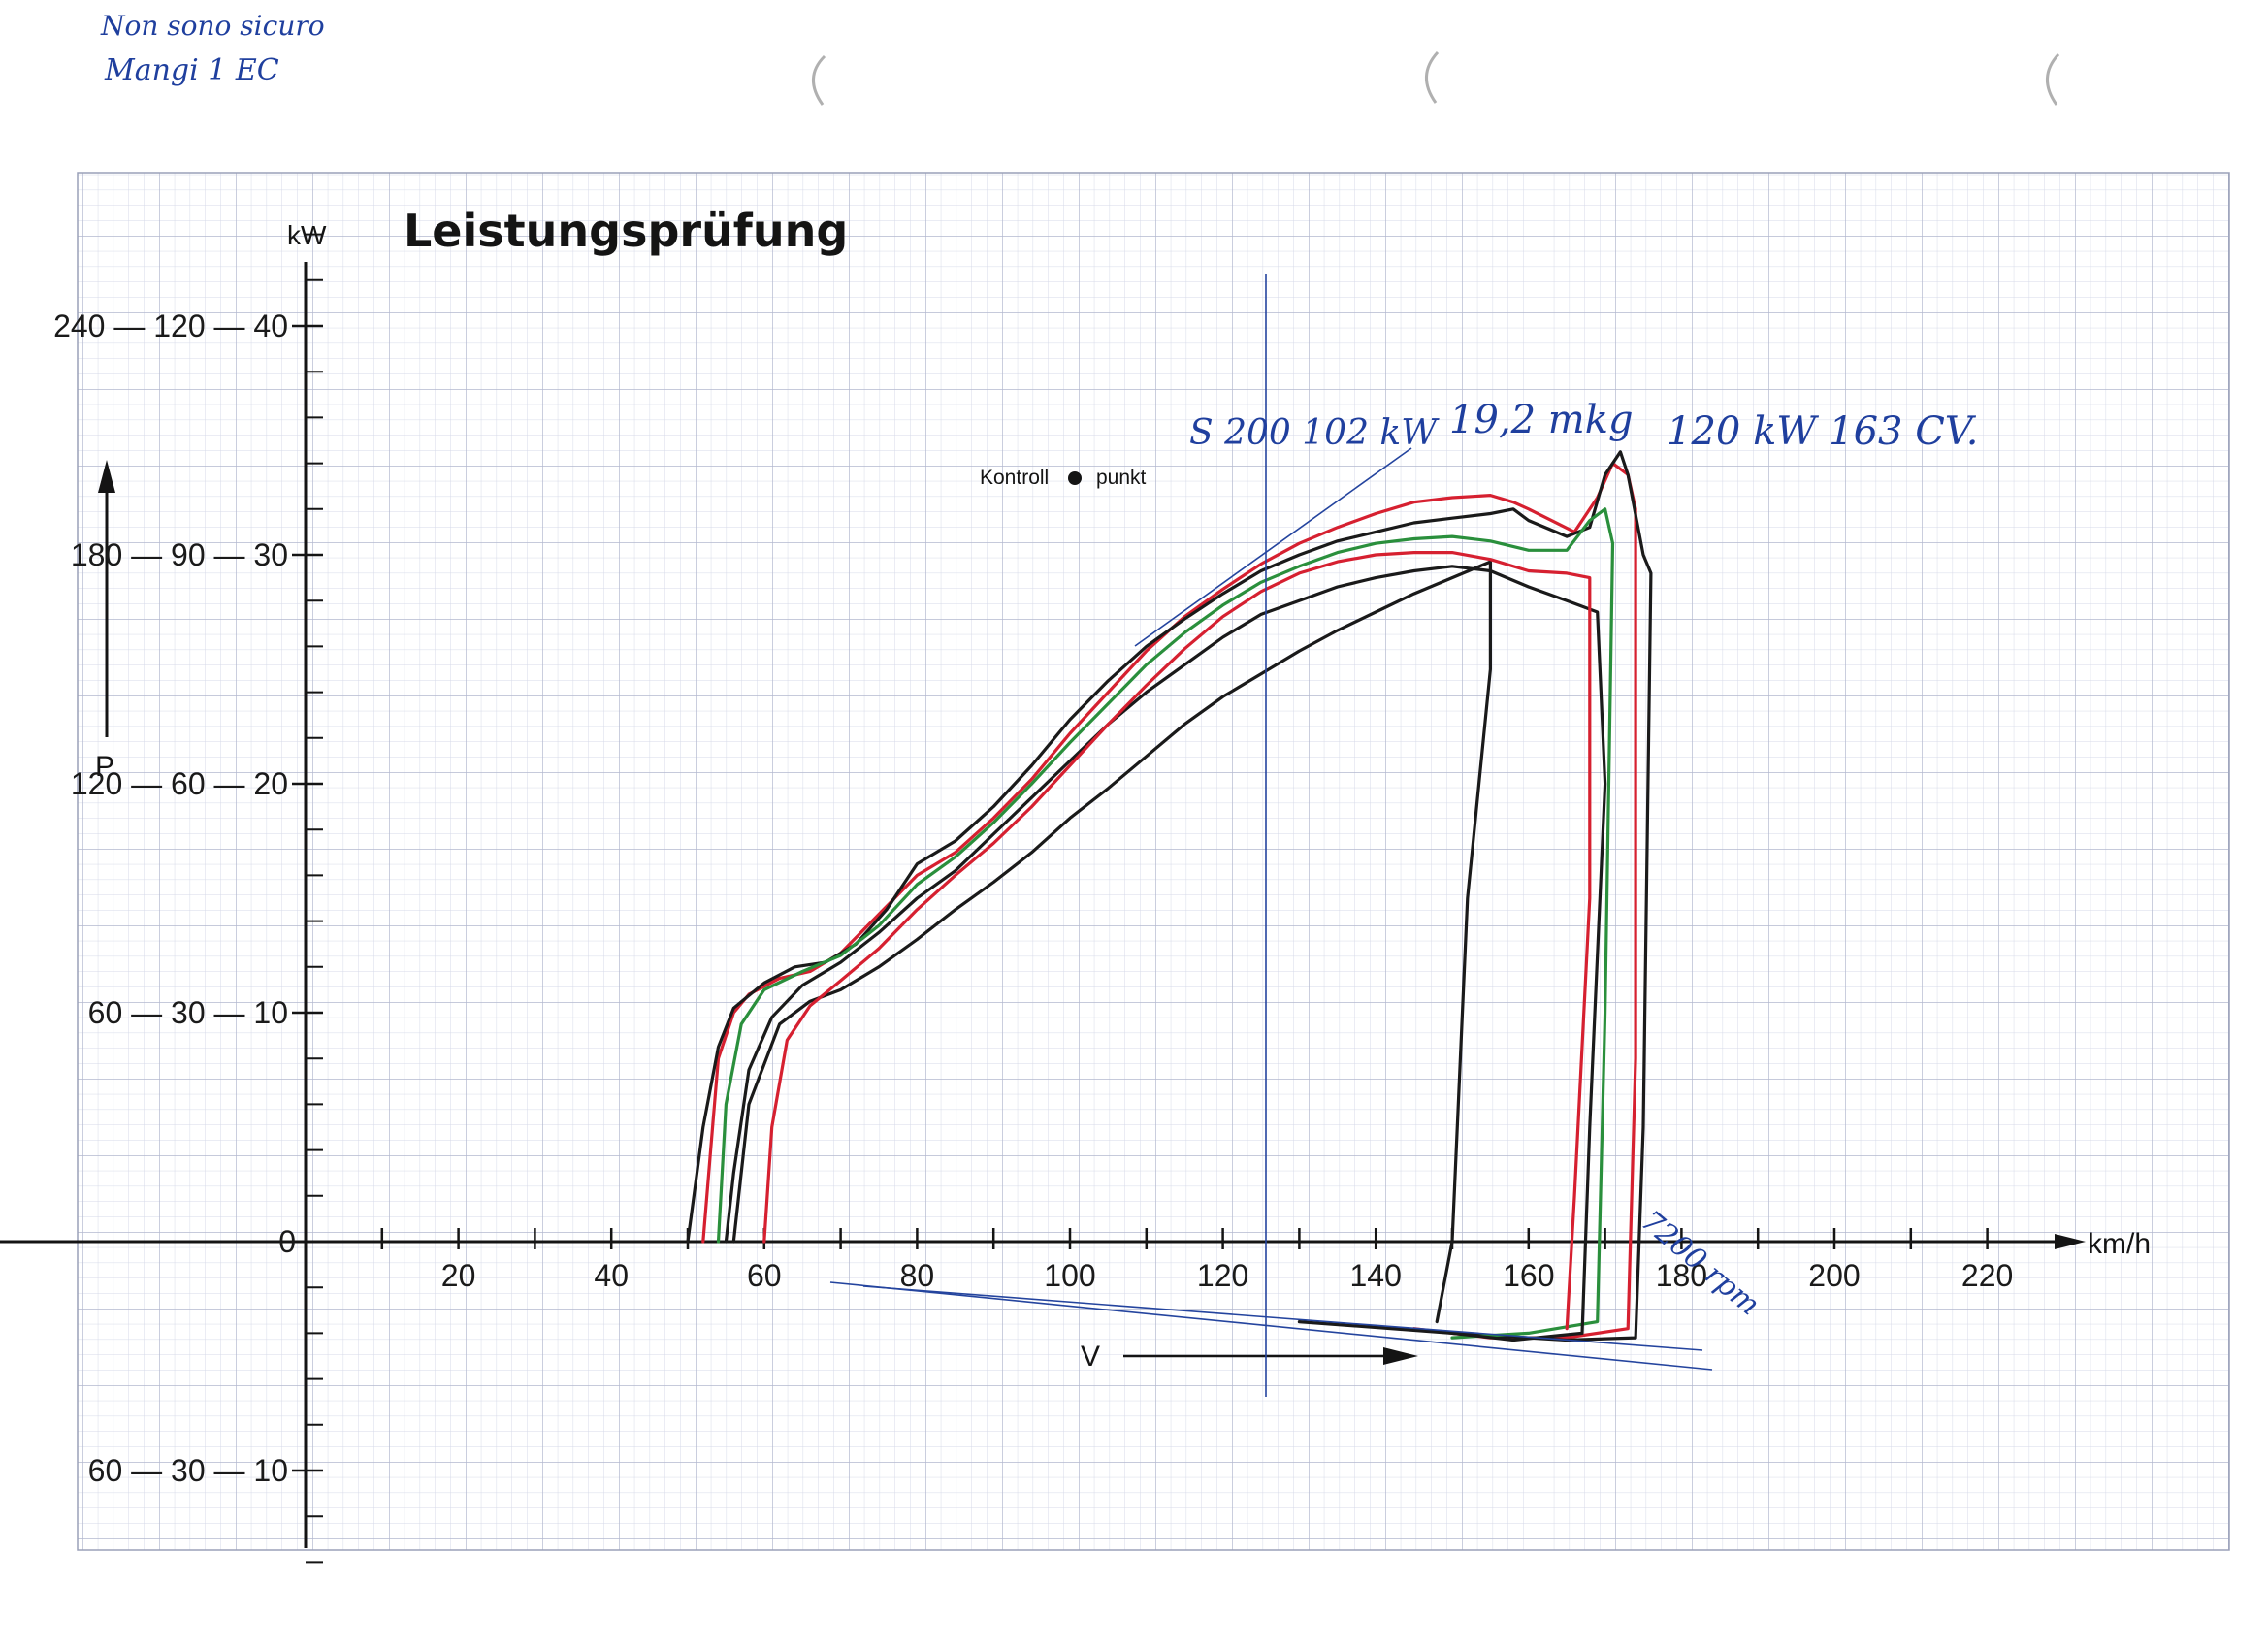 This screenshot has height=1649, width=2268. I want to click on control-point-dot, so click(1075, 478).